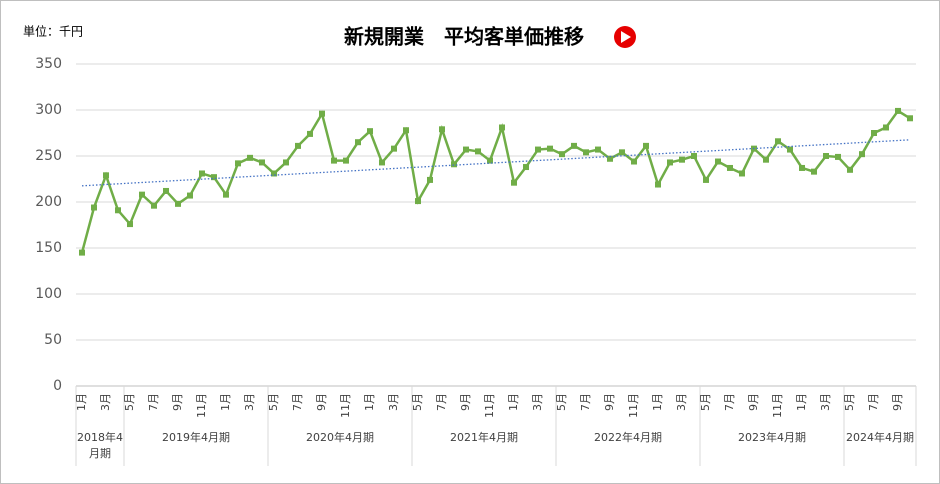  I want to click on group-label: 2020年4月期, so click(340, 437).